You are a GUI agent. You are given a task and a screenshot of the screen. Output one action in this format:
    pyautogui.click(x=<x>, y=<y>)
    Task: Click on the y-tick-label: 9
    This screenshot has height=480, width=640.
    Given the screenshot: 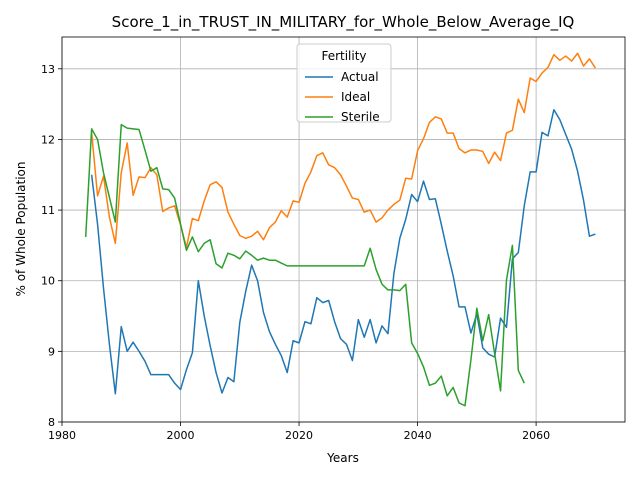 What is the action you would take?
    pyautogui.click(x=51, y=351)
    